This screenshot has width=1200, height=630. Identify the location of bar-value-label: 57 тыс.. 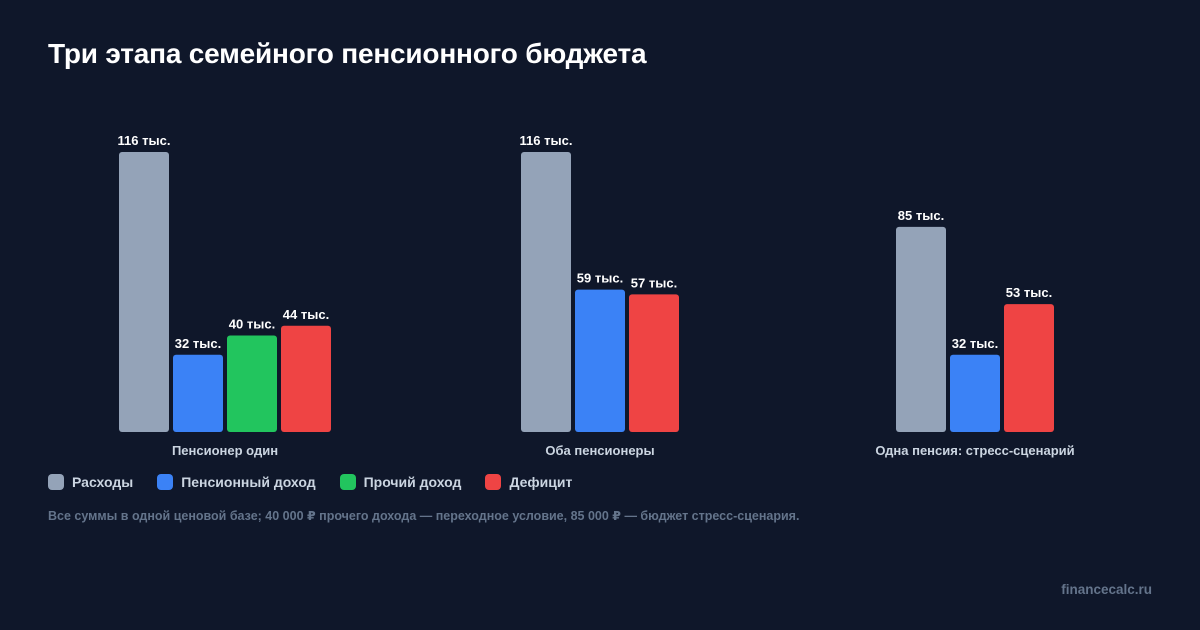
(654, 282).